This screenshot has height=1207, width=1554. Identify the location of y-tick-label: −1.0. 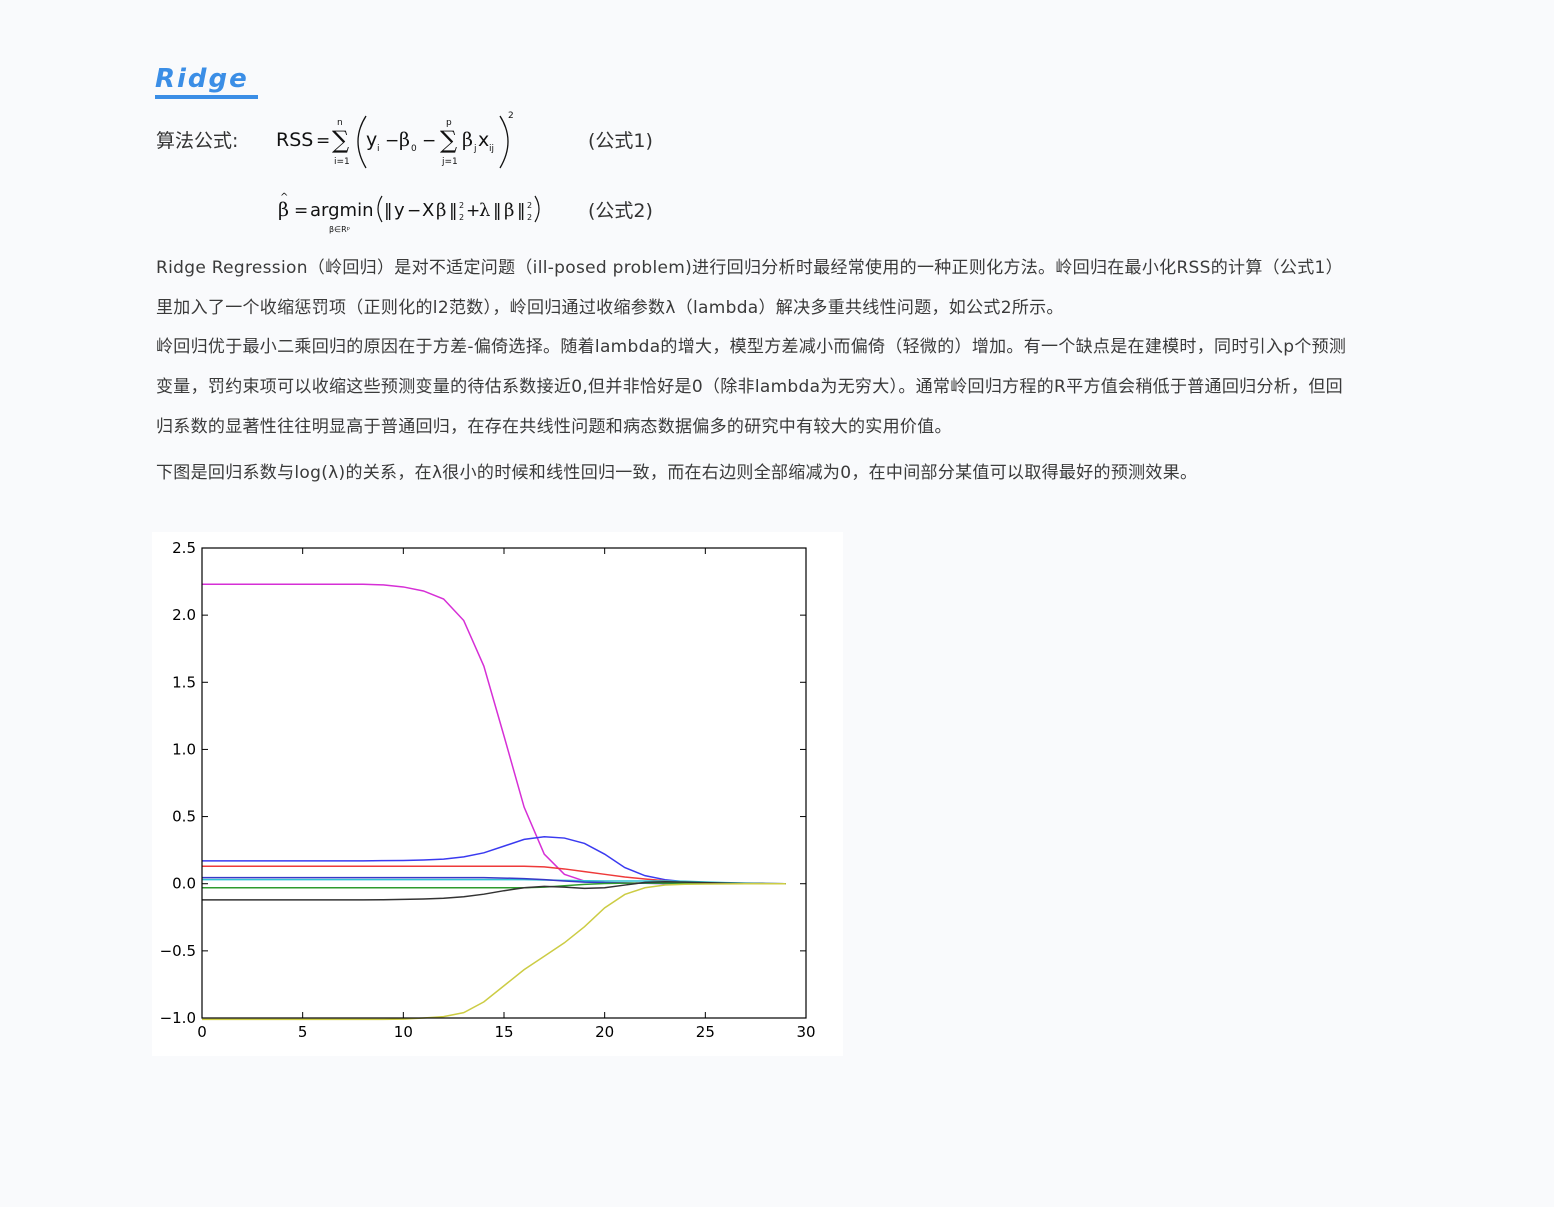
(178, 1018).